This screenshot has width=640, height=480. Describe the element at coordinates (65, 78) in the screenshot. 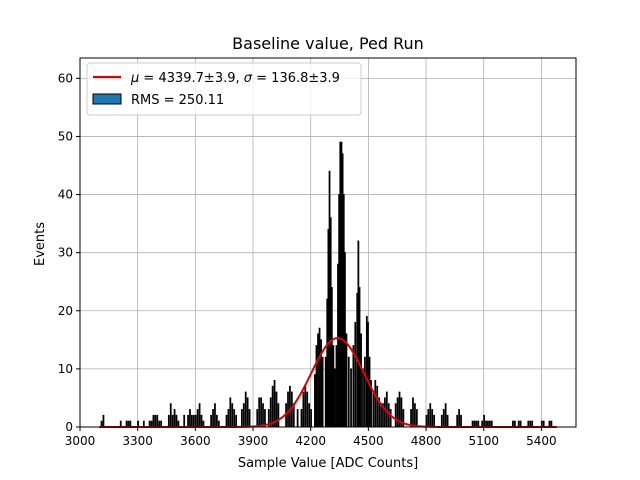

I see `y-tick-label-6: 60` at that location.